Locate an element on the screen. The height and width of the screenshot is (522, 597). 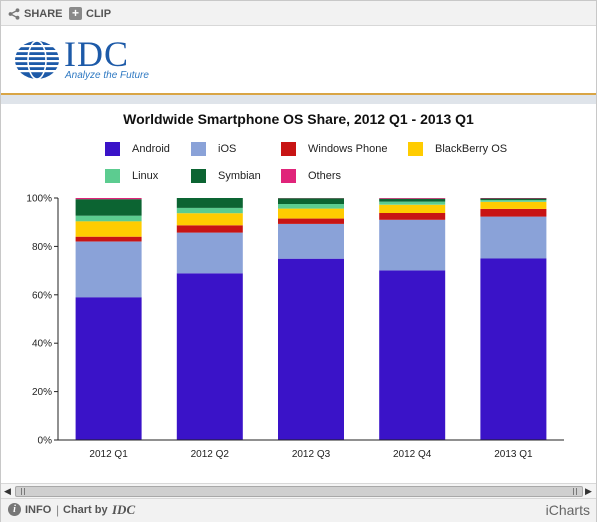
bar-segment-symbian-2012-q4 is located at coordinates (412, 200).